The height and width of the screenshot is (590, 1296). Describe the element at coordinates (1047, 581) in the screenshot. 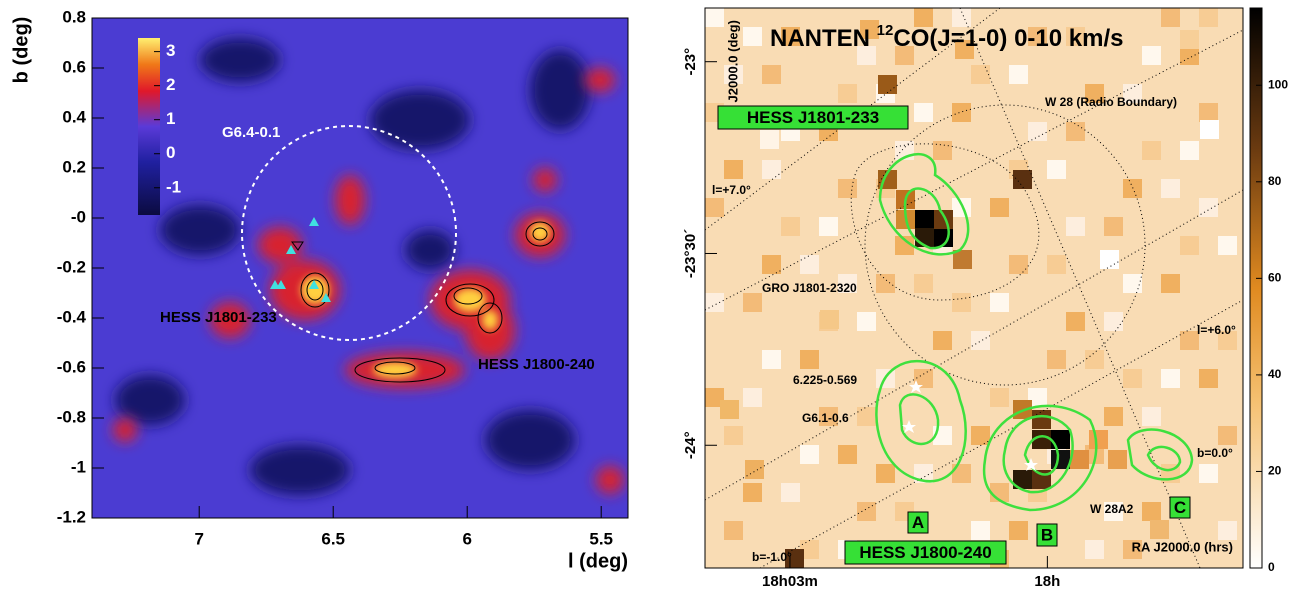

I see `x-tick-label: 18h` at that location.